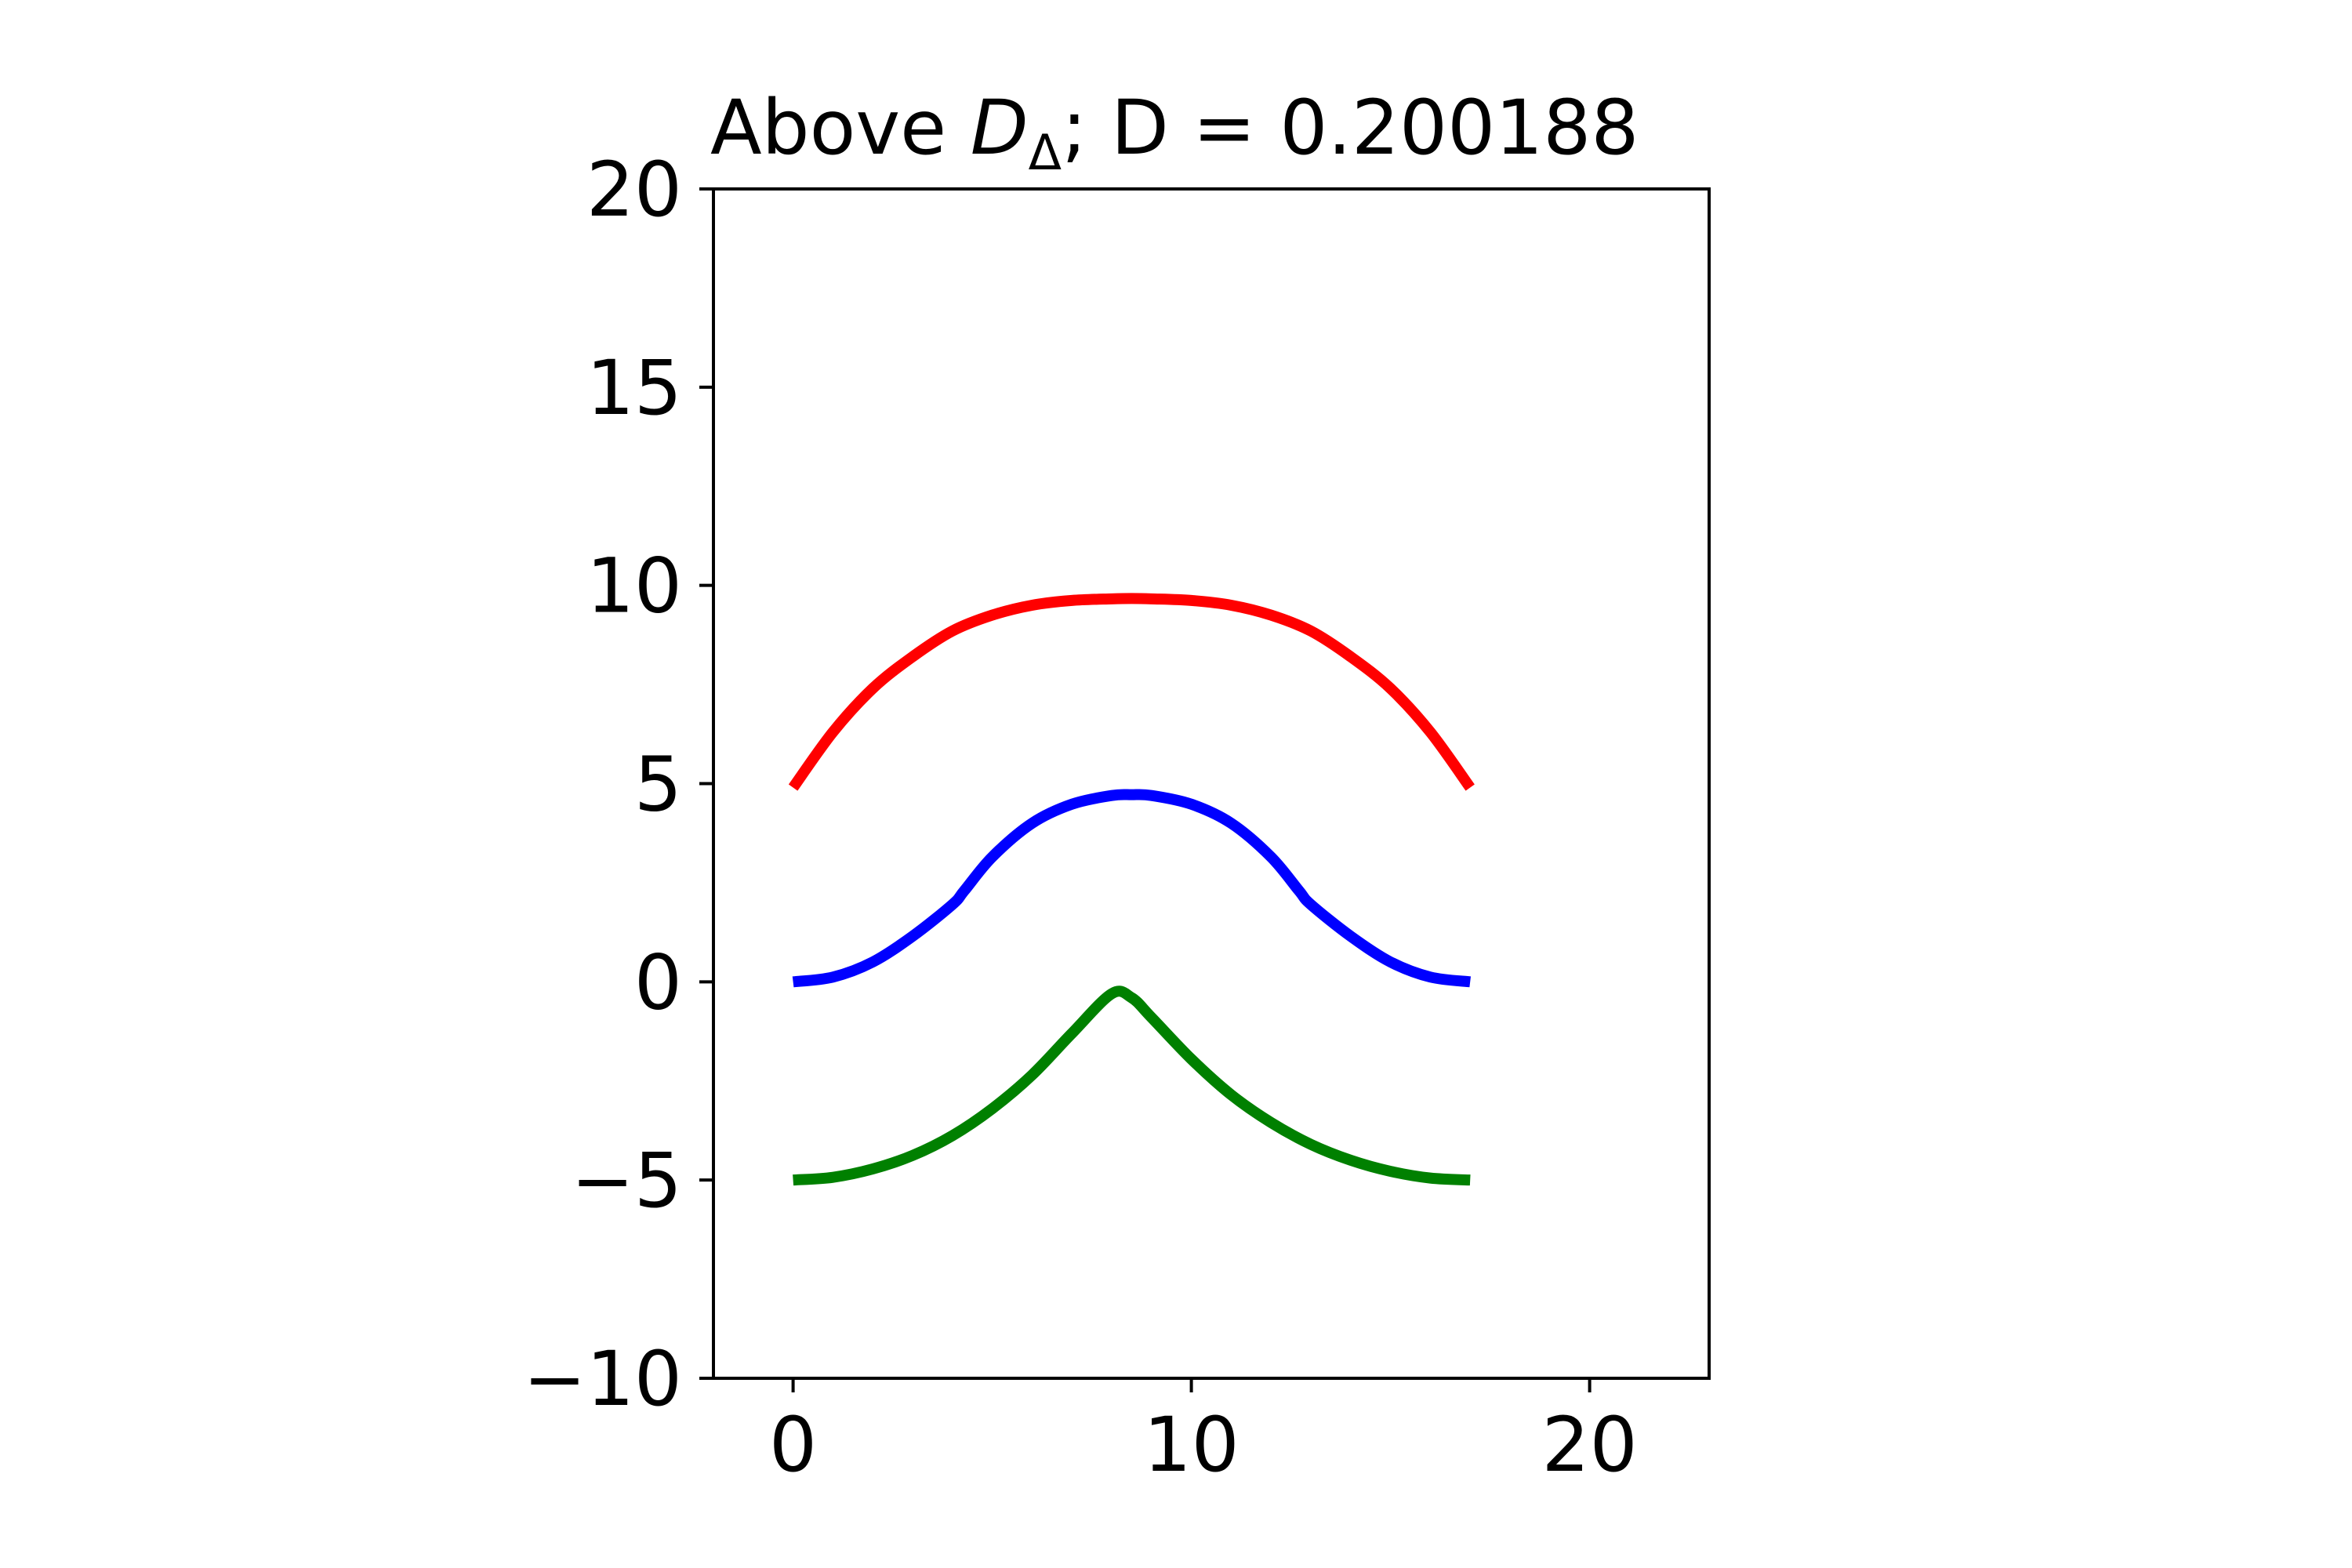 The height and width of the screenshot is (1568, 2352). I want to click on y-tick-label: −5, so click(626, 1181).